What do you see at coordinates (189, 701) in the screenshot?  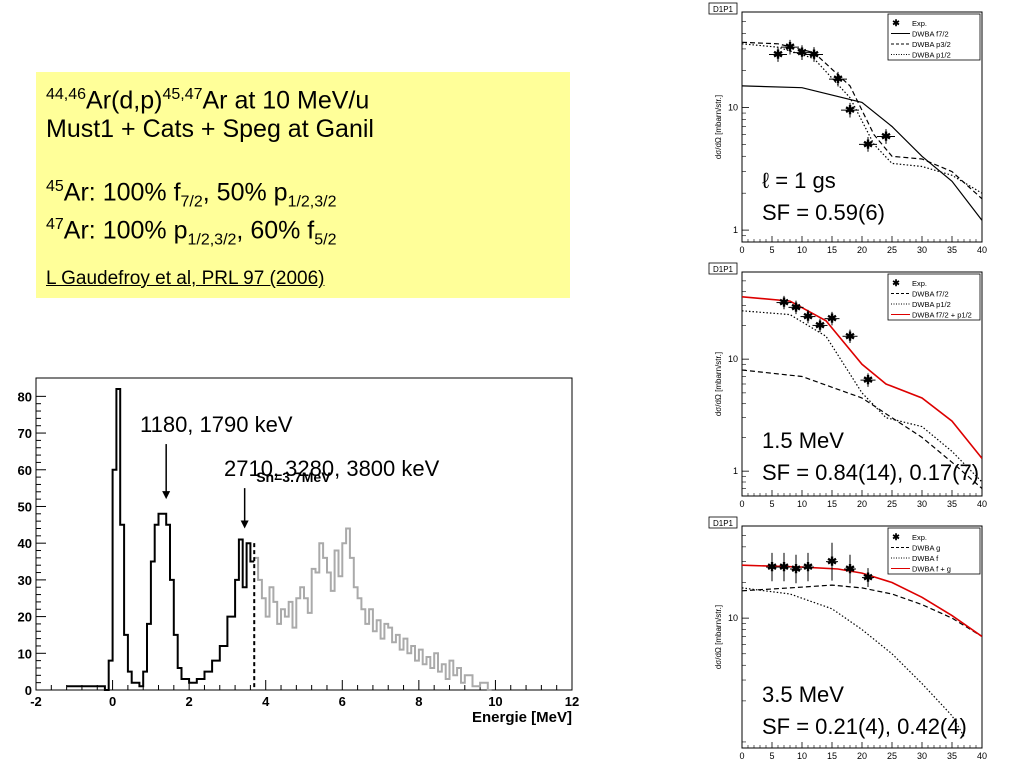 I see `x-tick-label: 2` at bounding box center [189, 701].